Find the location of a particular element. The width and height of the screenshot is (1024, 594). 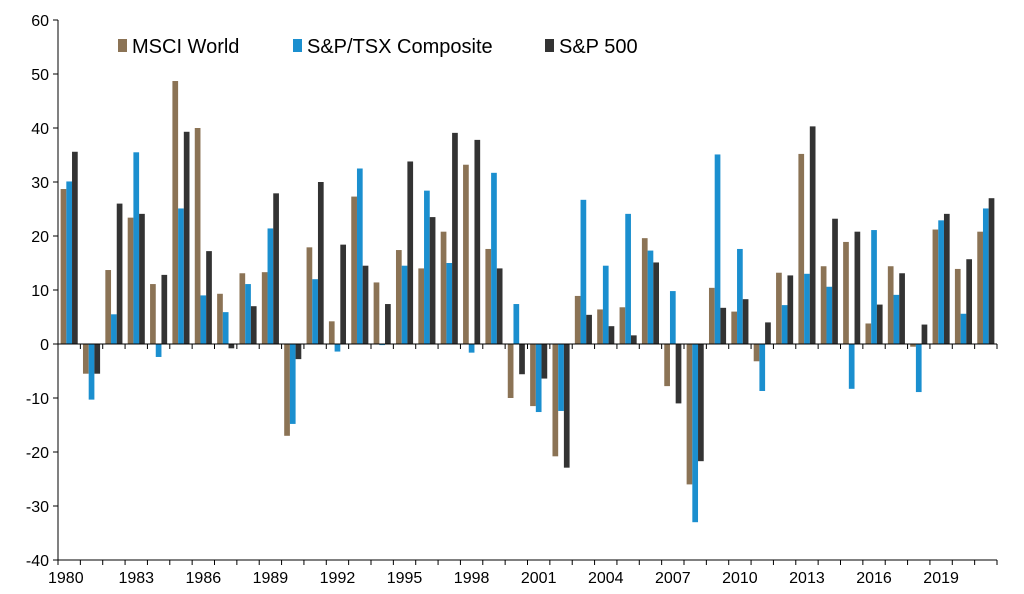

bar-s-p-500-1986 is located at coordinates (209, 297).